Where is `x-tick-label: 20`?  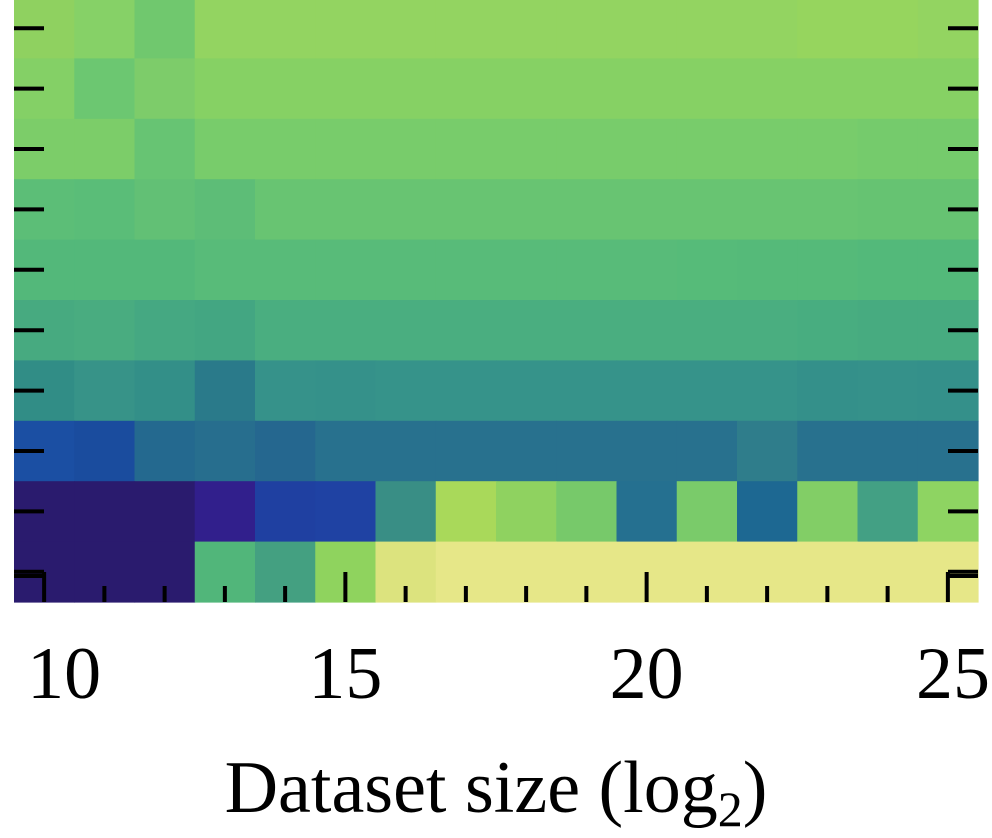 x-tick-label: 20 is located at coordinates (647, 674).